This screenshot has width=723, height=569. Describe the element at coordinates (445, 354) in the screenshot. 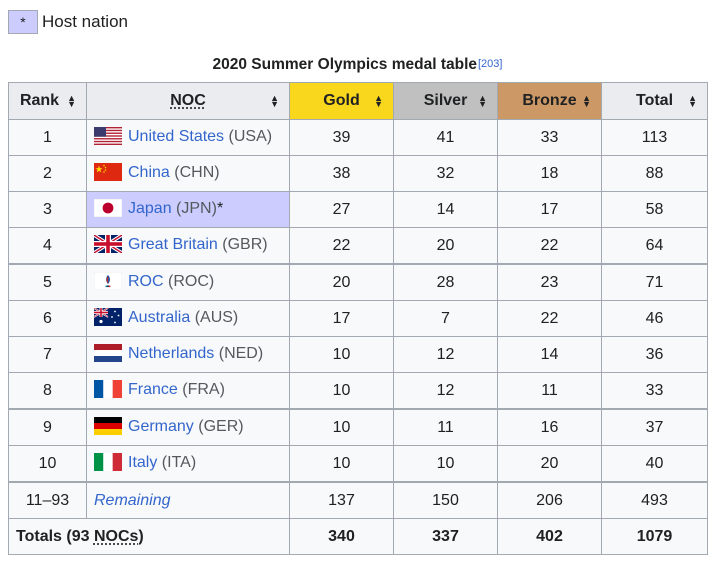

I see `silver-count-cell: 12` at that location.